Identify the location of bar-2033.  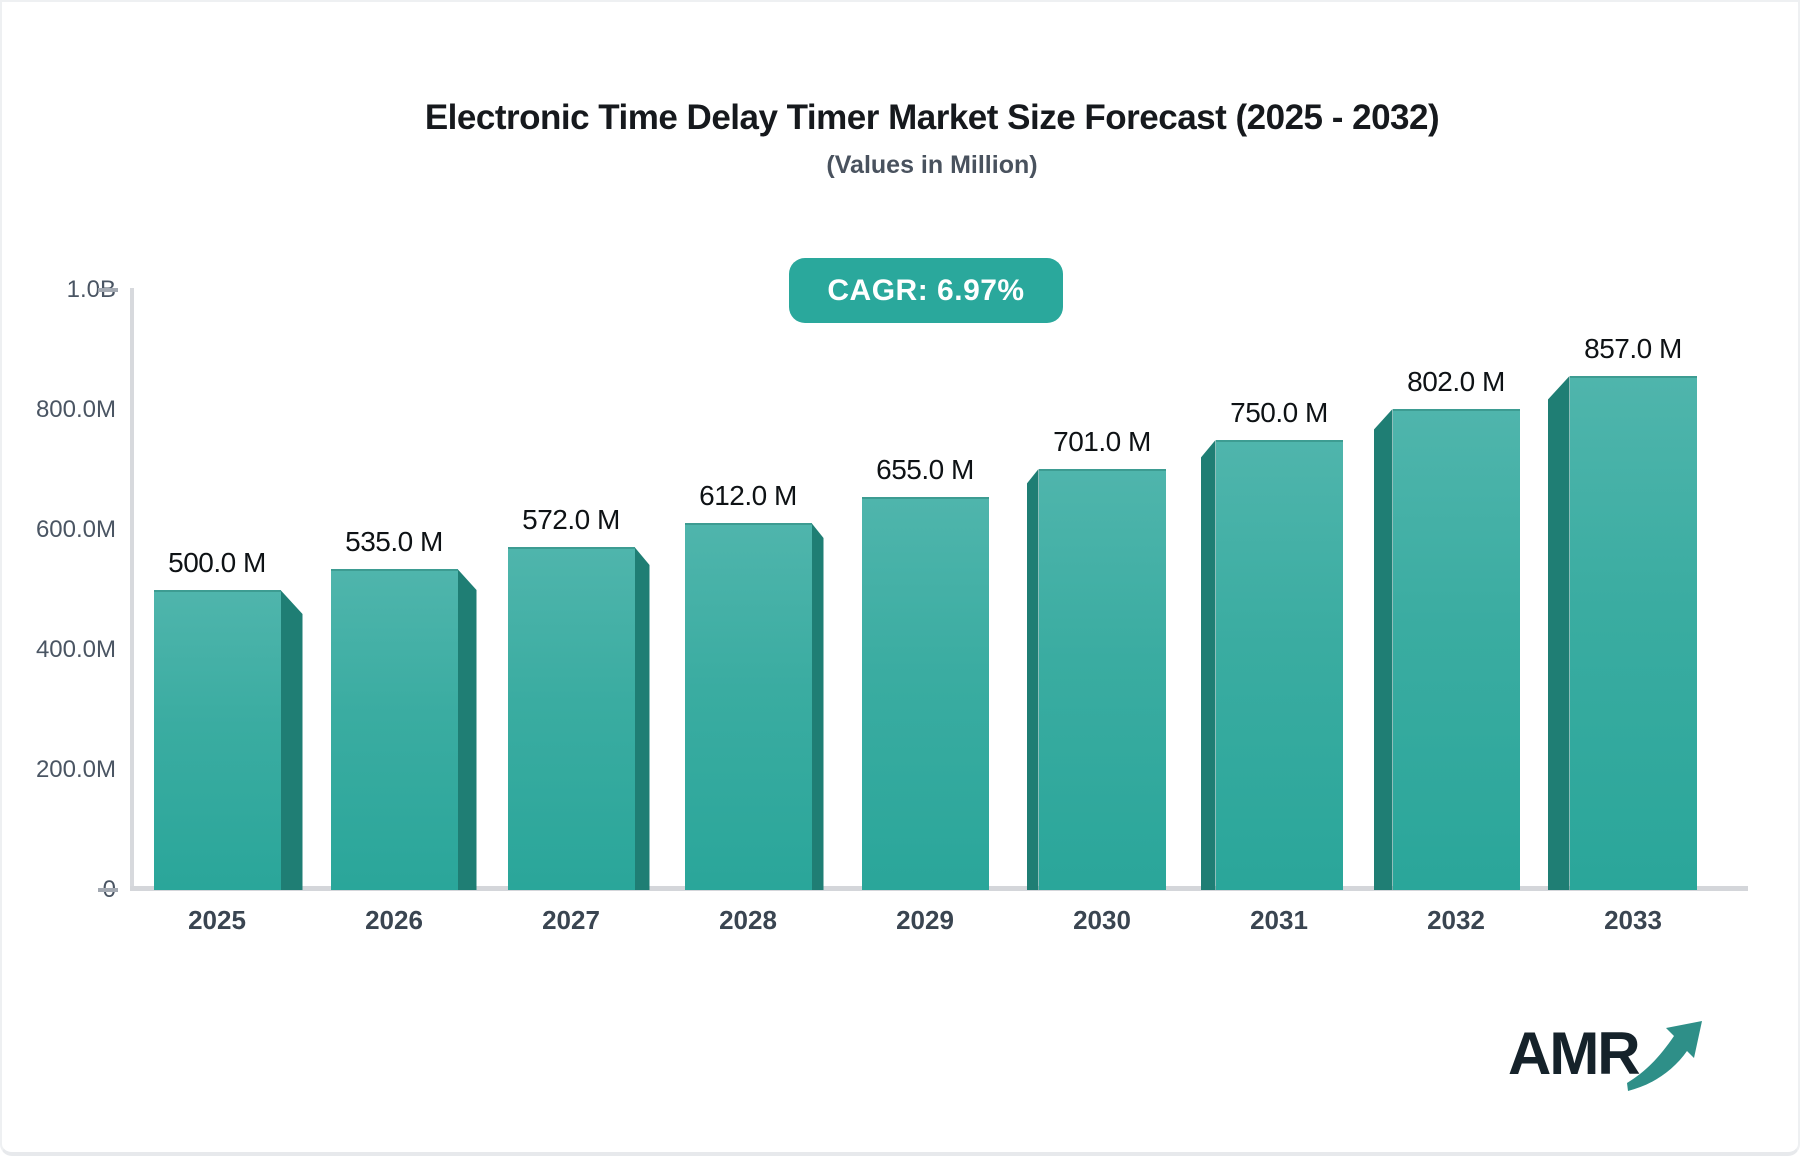
(1633, 633).